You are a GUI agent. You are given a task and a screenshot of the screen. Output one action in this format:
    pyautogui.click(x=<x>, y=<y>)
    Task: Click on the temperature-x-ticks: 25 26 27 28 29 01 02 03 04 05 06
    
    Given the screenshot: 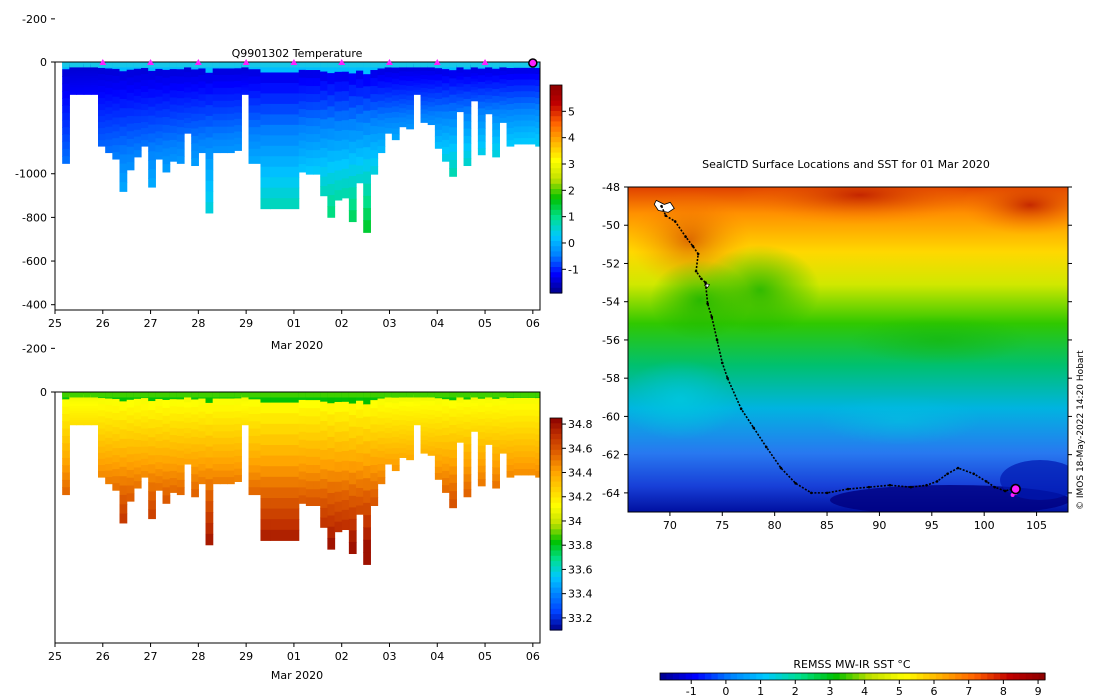 What is the action you would take?
    pyautogui.click(x=294, y=320)
    